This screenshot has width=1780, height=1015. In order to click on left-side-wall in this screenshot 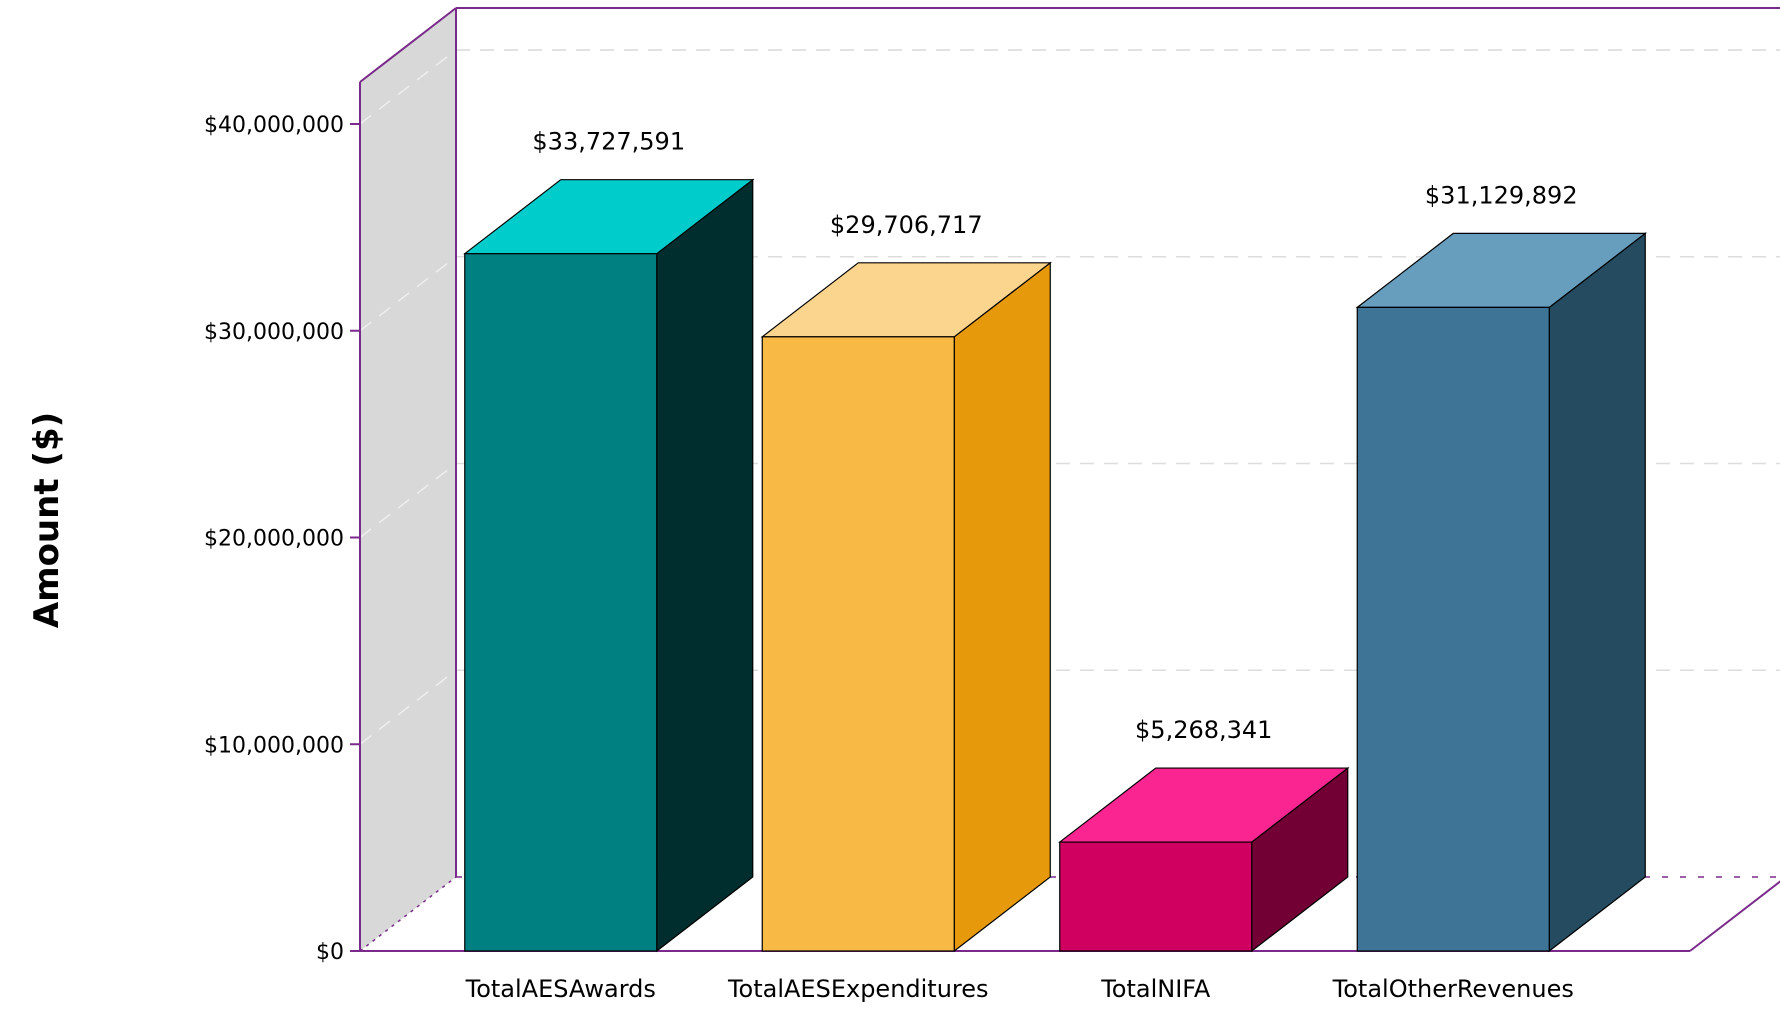, I will do `click(408, 479)`.